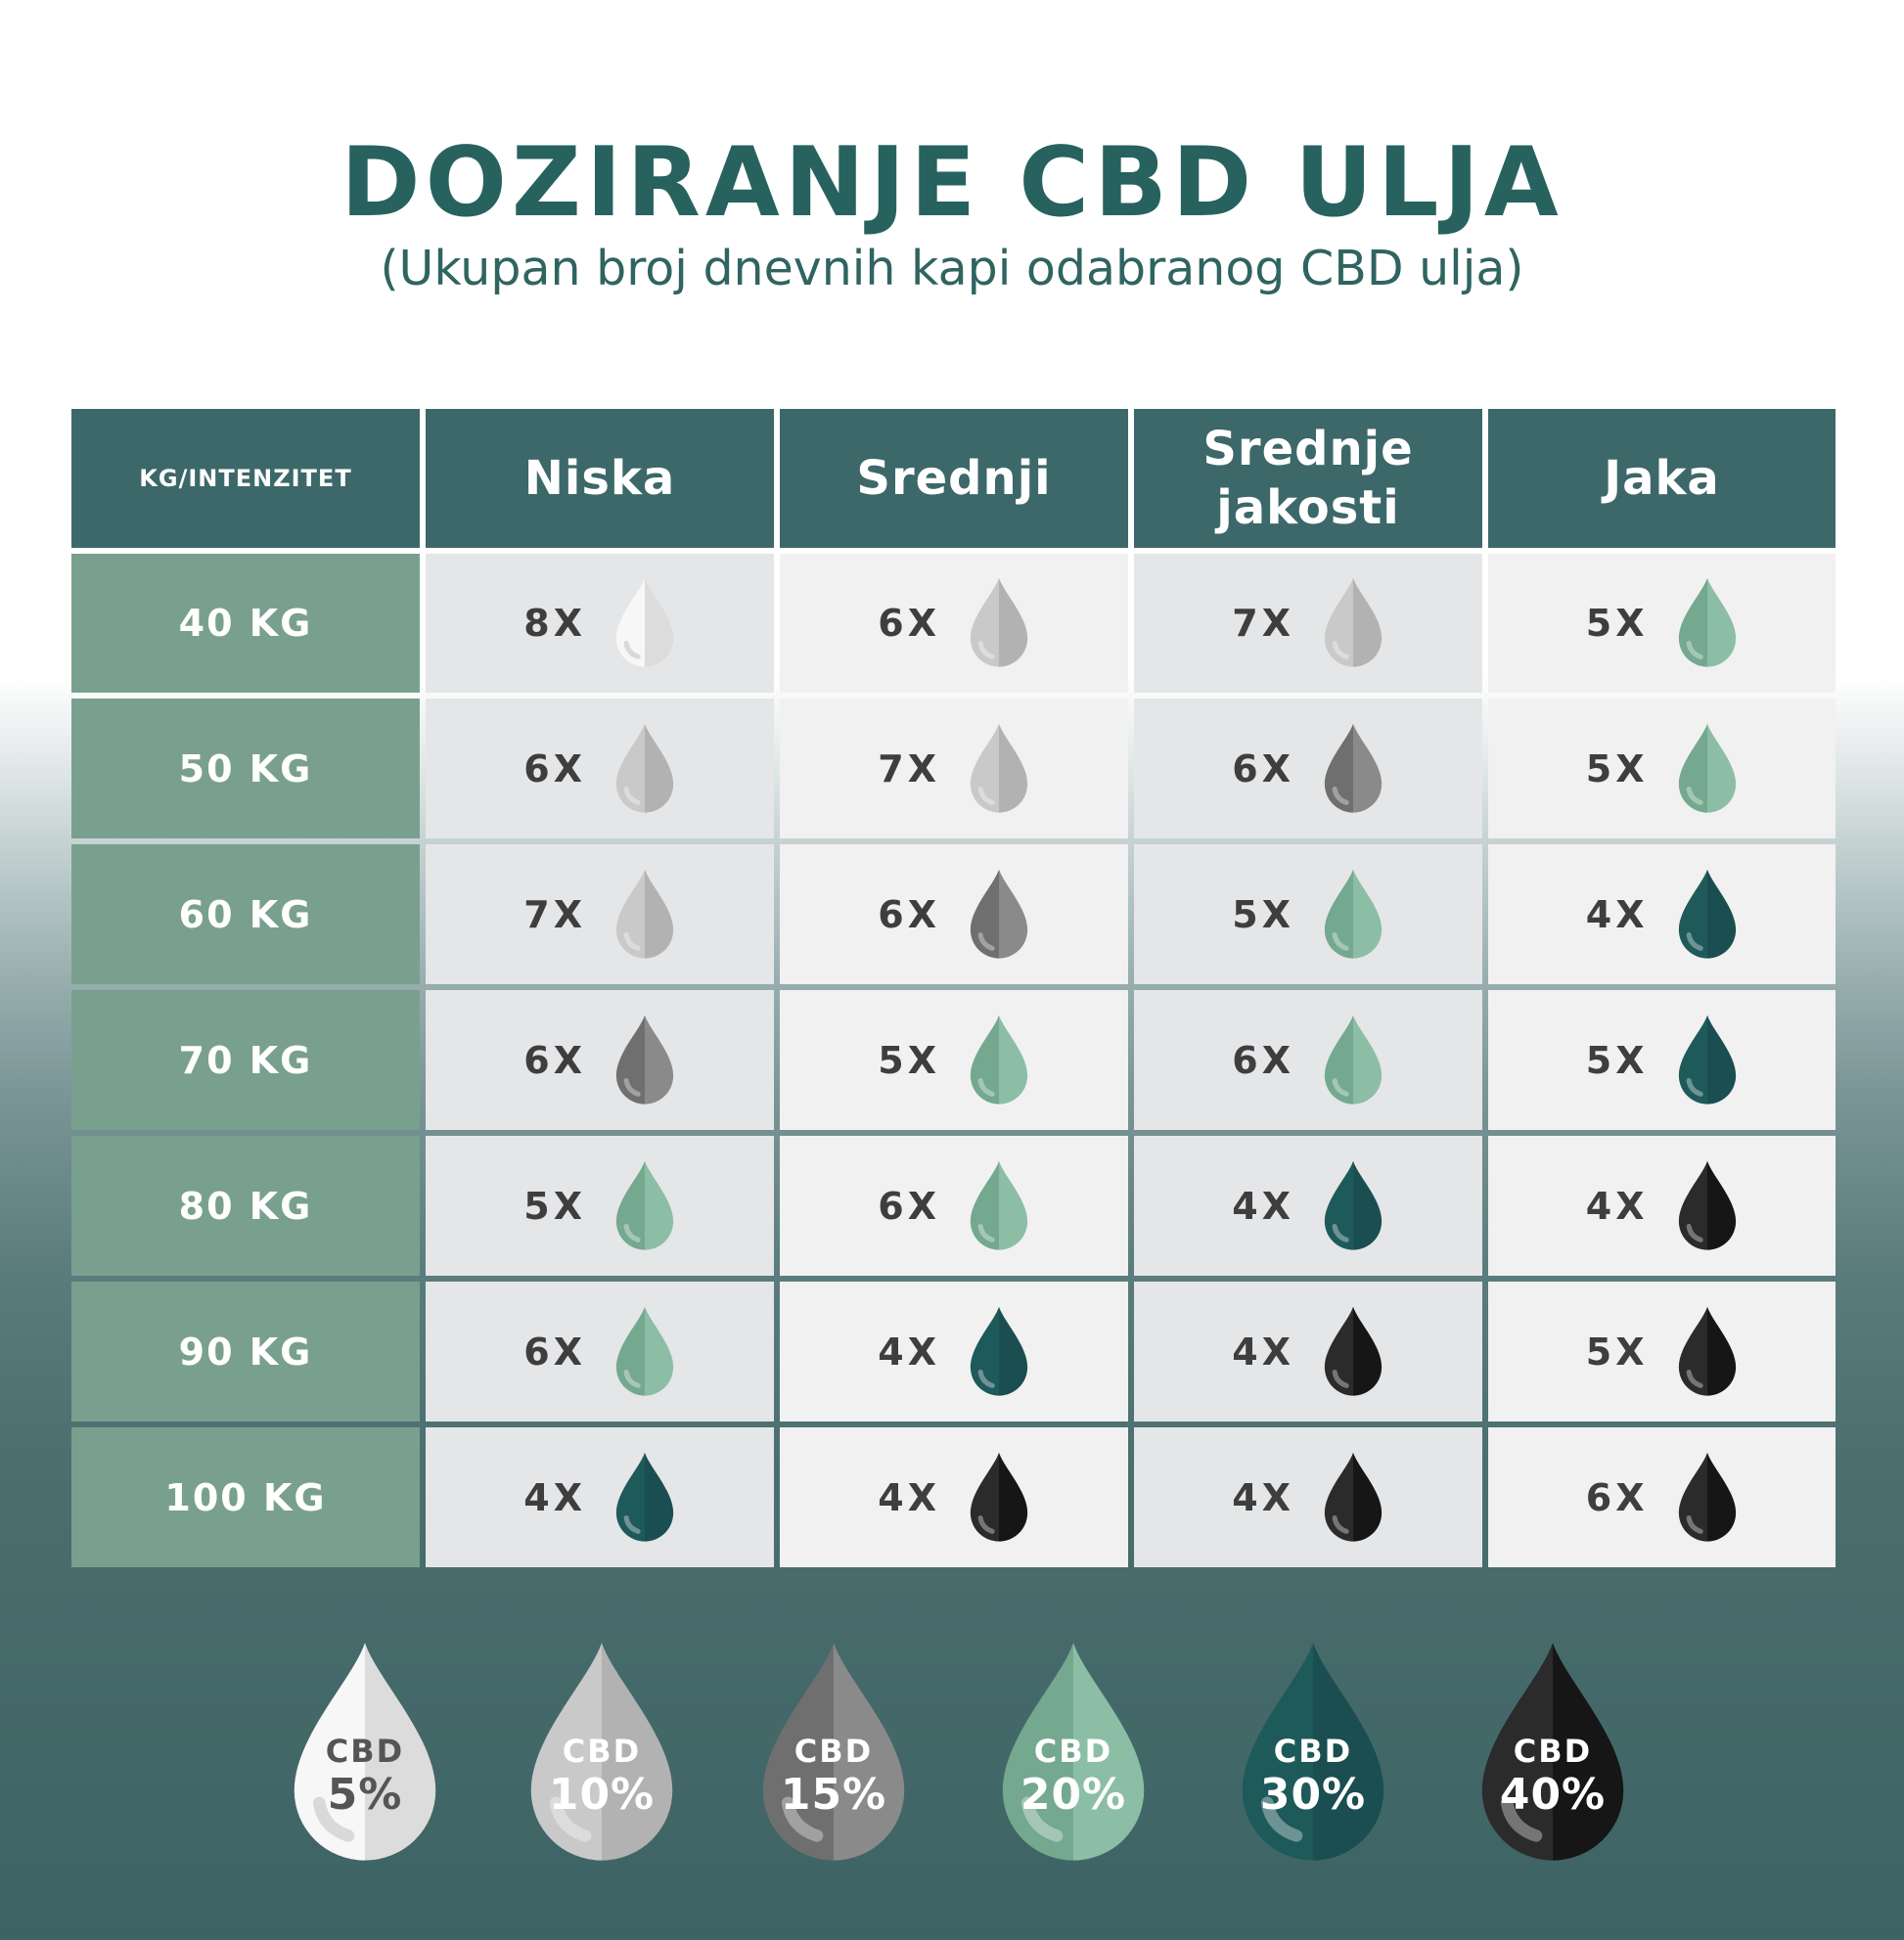 The image size is (1904, 1940). Describe the element at coordinates (600, 478) in the screenshot. I see `column-header-niska: Niska` at that location.